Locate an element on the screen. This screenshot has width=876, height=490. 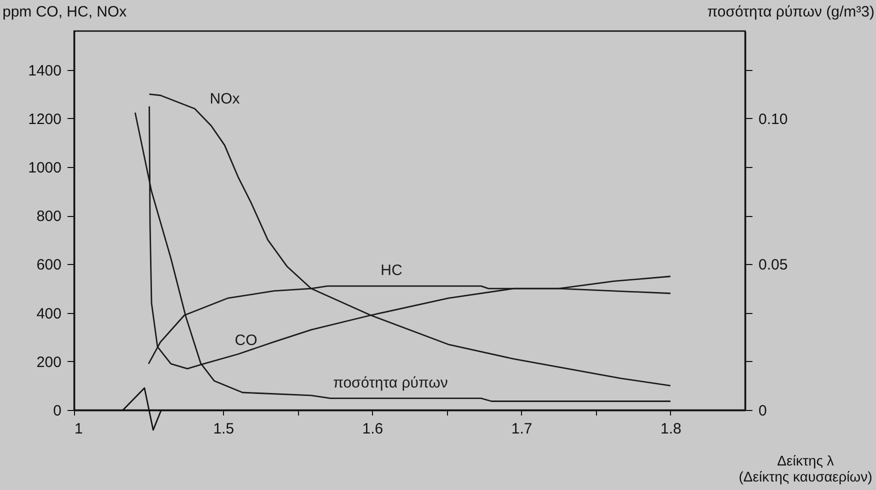
x-tick-label: 1.8 is located at coordinates (671, 429).